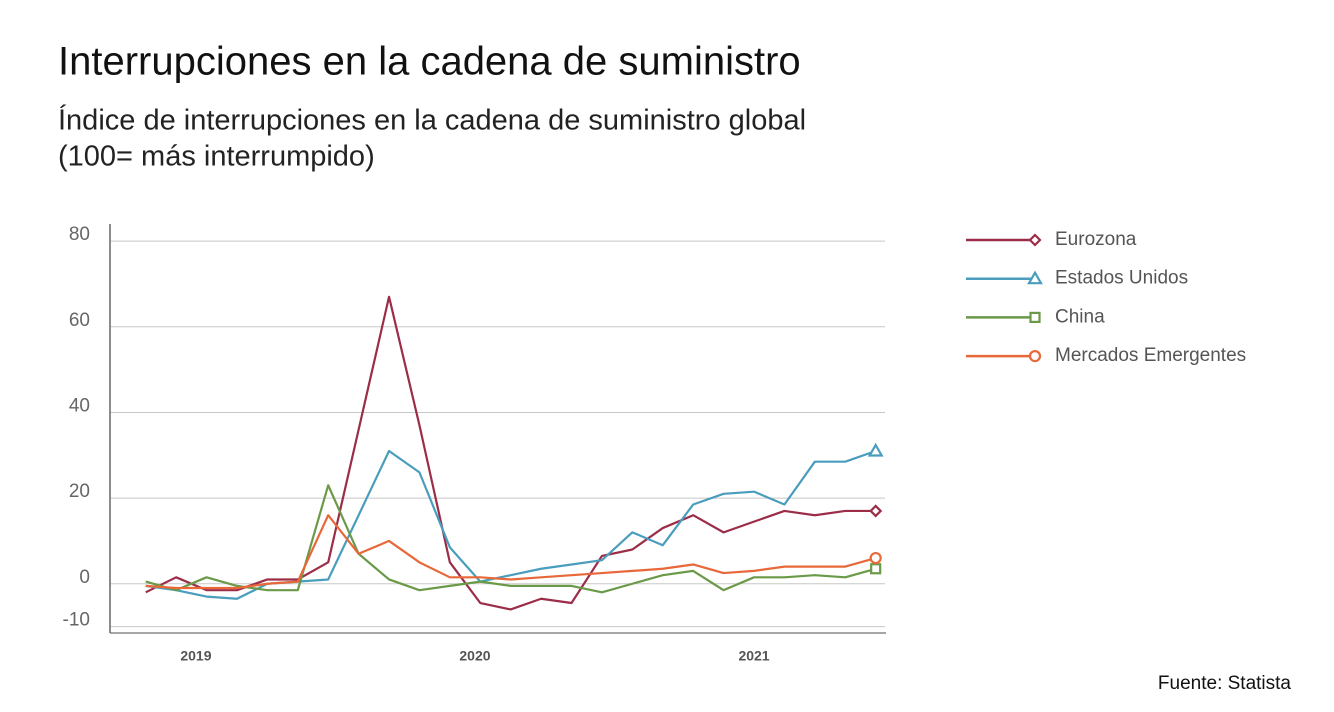 This screenshot has width=1334, height=712. I want to click on legend-label: Eurozona, so click(1096, 239).